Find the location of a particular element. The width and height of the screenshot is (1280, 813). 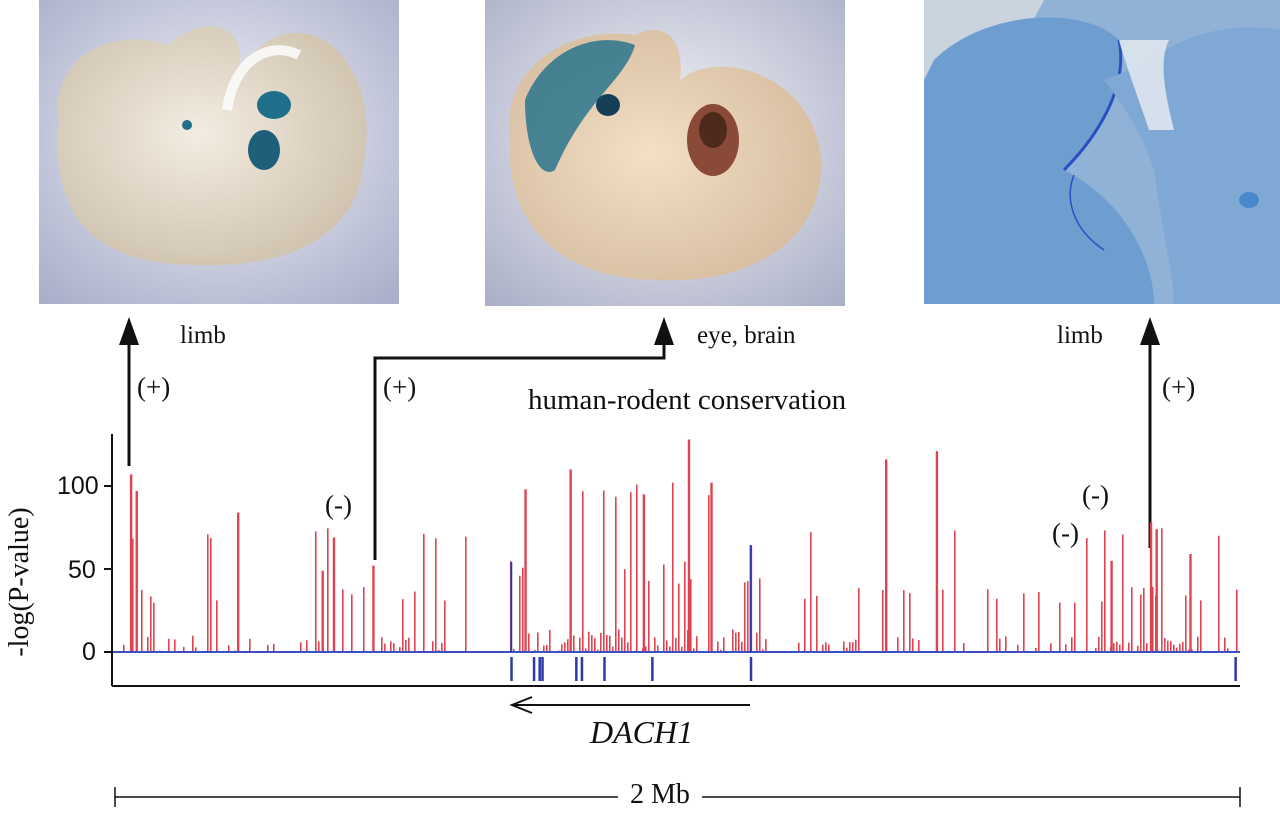

dach1-direction-arrow is located at coordinates (629, 705).